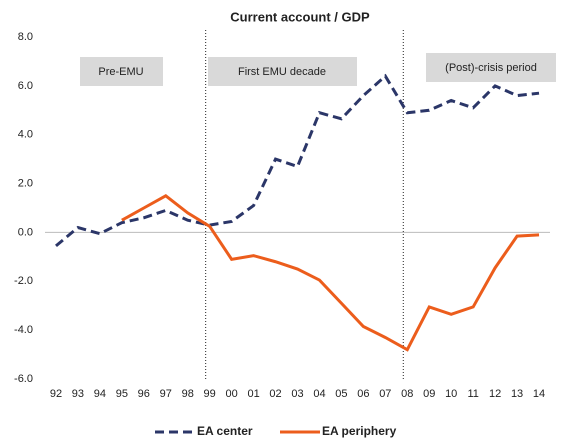 The width and height of the screenshot is (562, 443). What do you see at coordinates (359, 431) in the screenshot?
I see `legend-label: EA periphery` at bounding box center [359, 431].